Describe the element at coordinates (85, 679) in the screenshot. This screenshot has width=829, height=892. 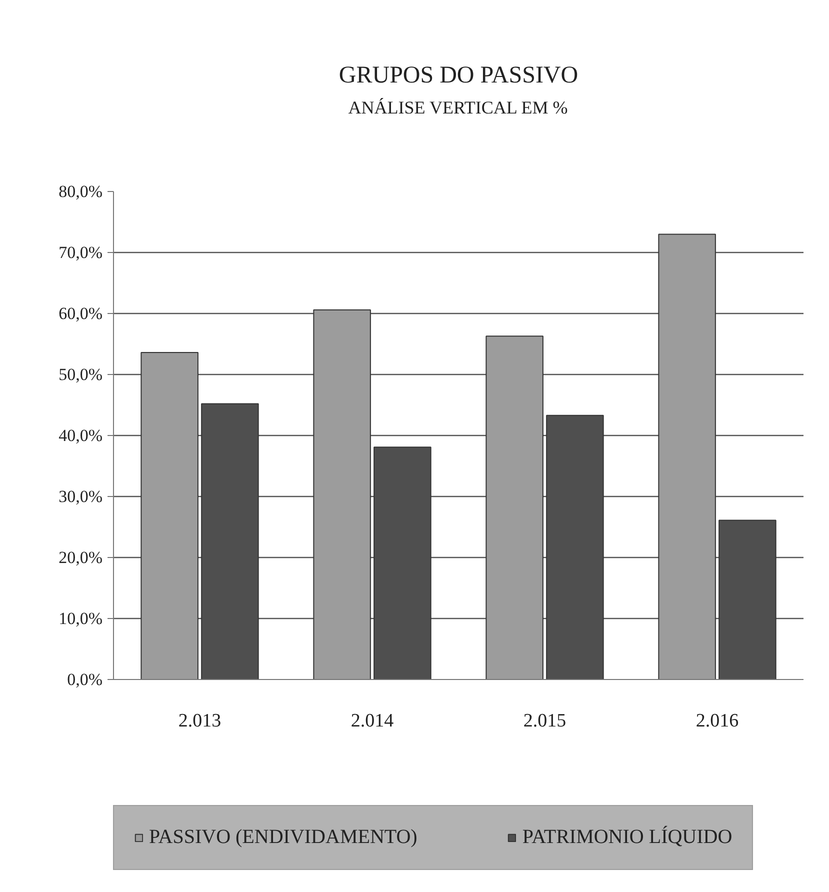
I see `y-tick-label: 0,0%` at that location.